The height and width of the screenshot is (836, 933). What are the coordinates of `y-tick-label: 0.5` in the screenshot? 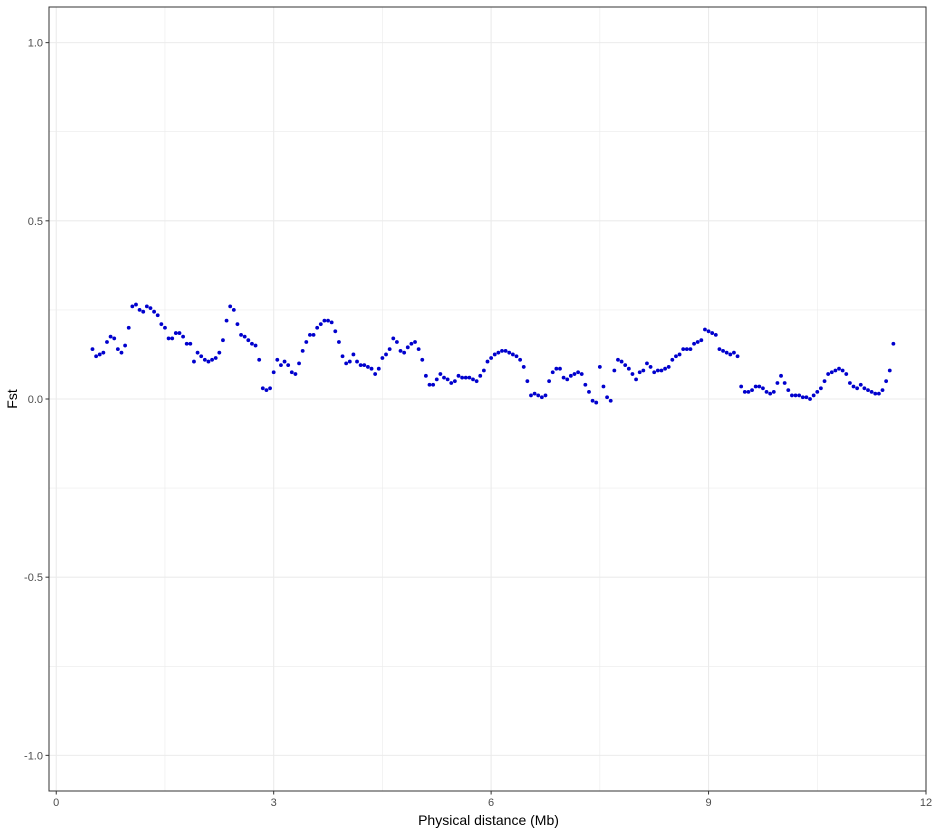 It's located at (35, 222).